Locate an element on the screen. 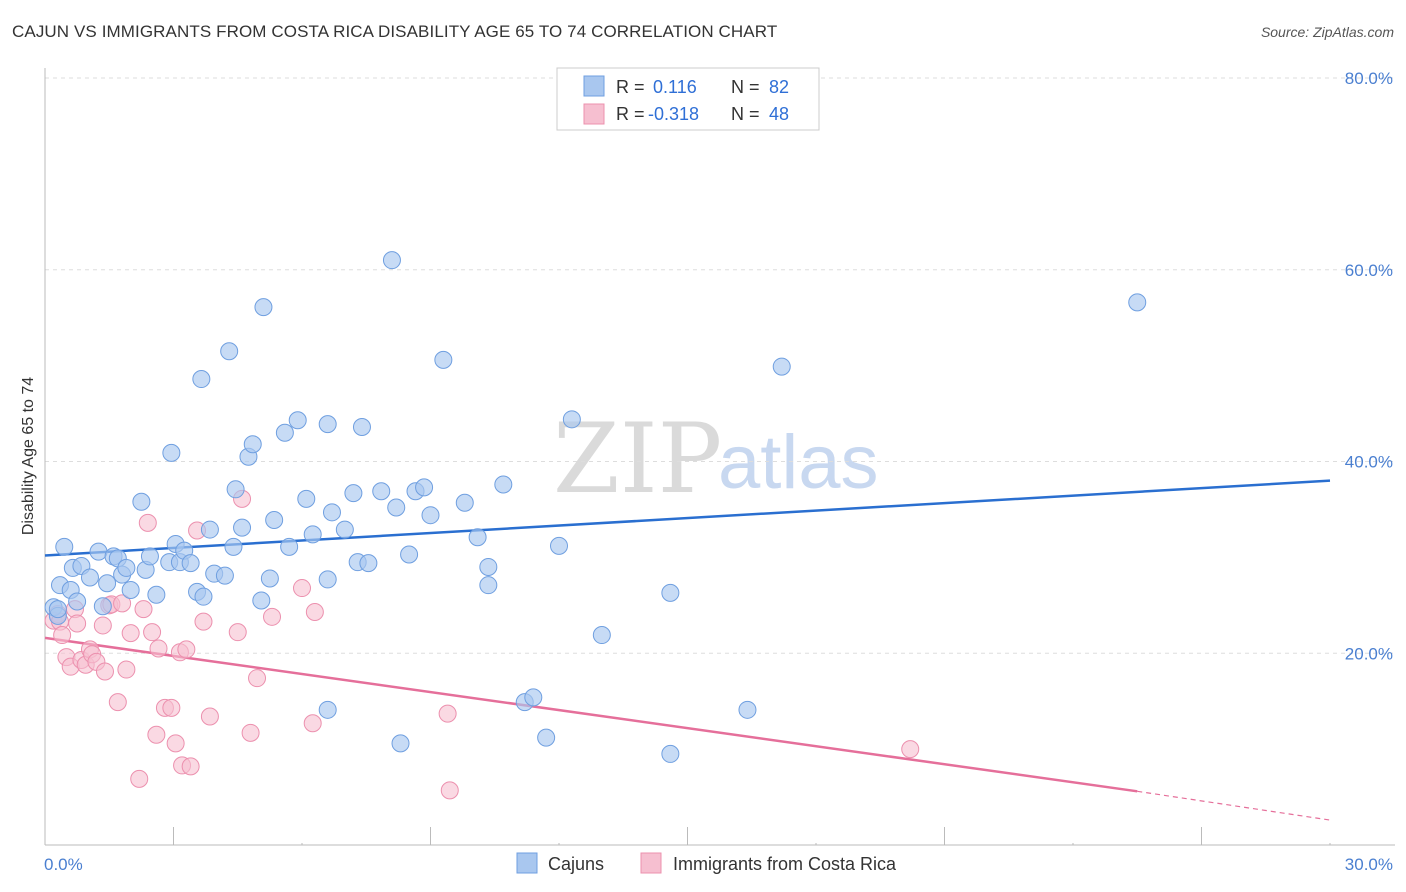 This screenshot has width=1406, height=892. series-legend-swatch-cajuns is located at coordinates (527, 863).